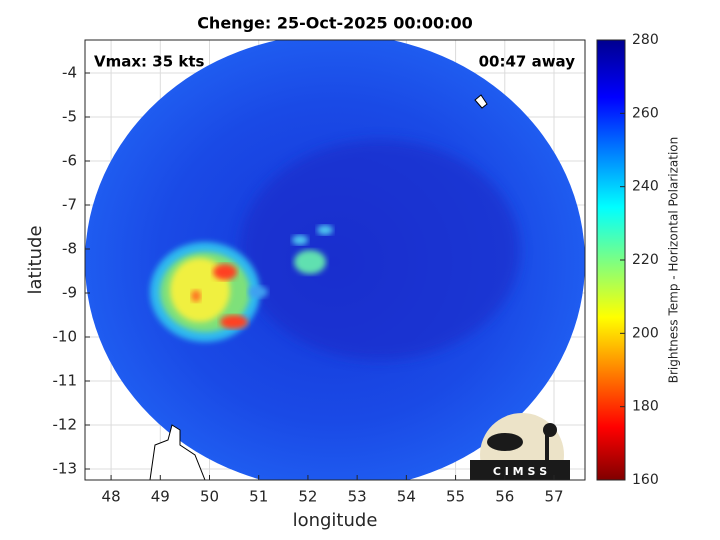  What do you see at coordinates (335, 520) in the screenshot?
I see `x-axis-label: longitude` at bounding box center [335, 520].